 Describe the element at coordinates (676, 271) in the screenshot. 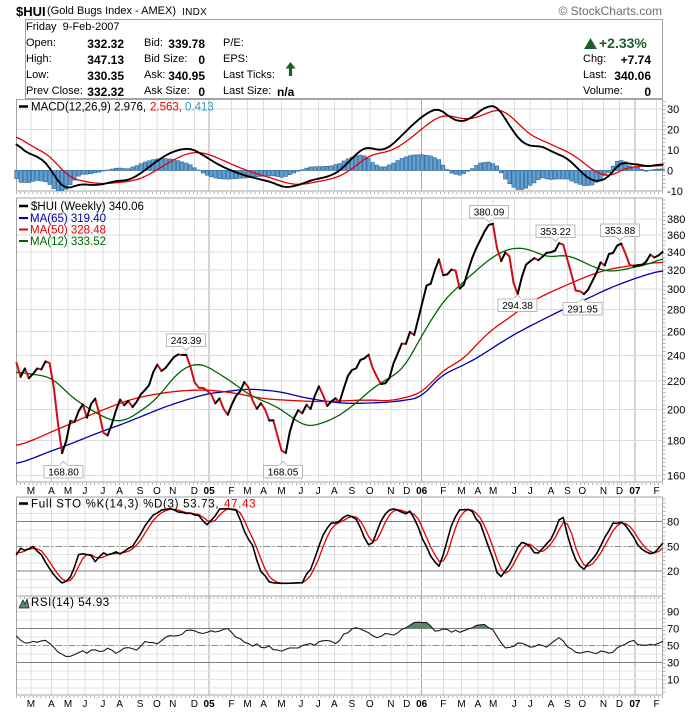

I see `svg-text: 320` at that location.